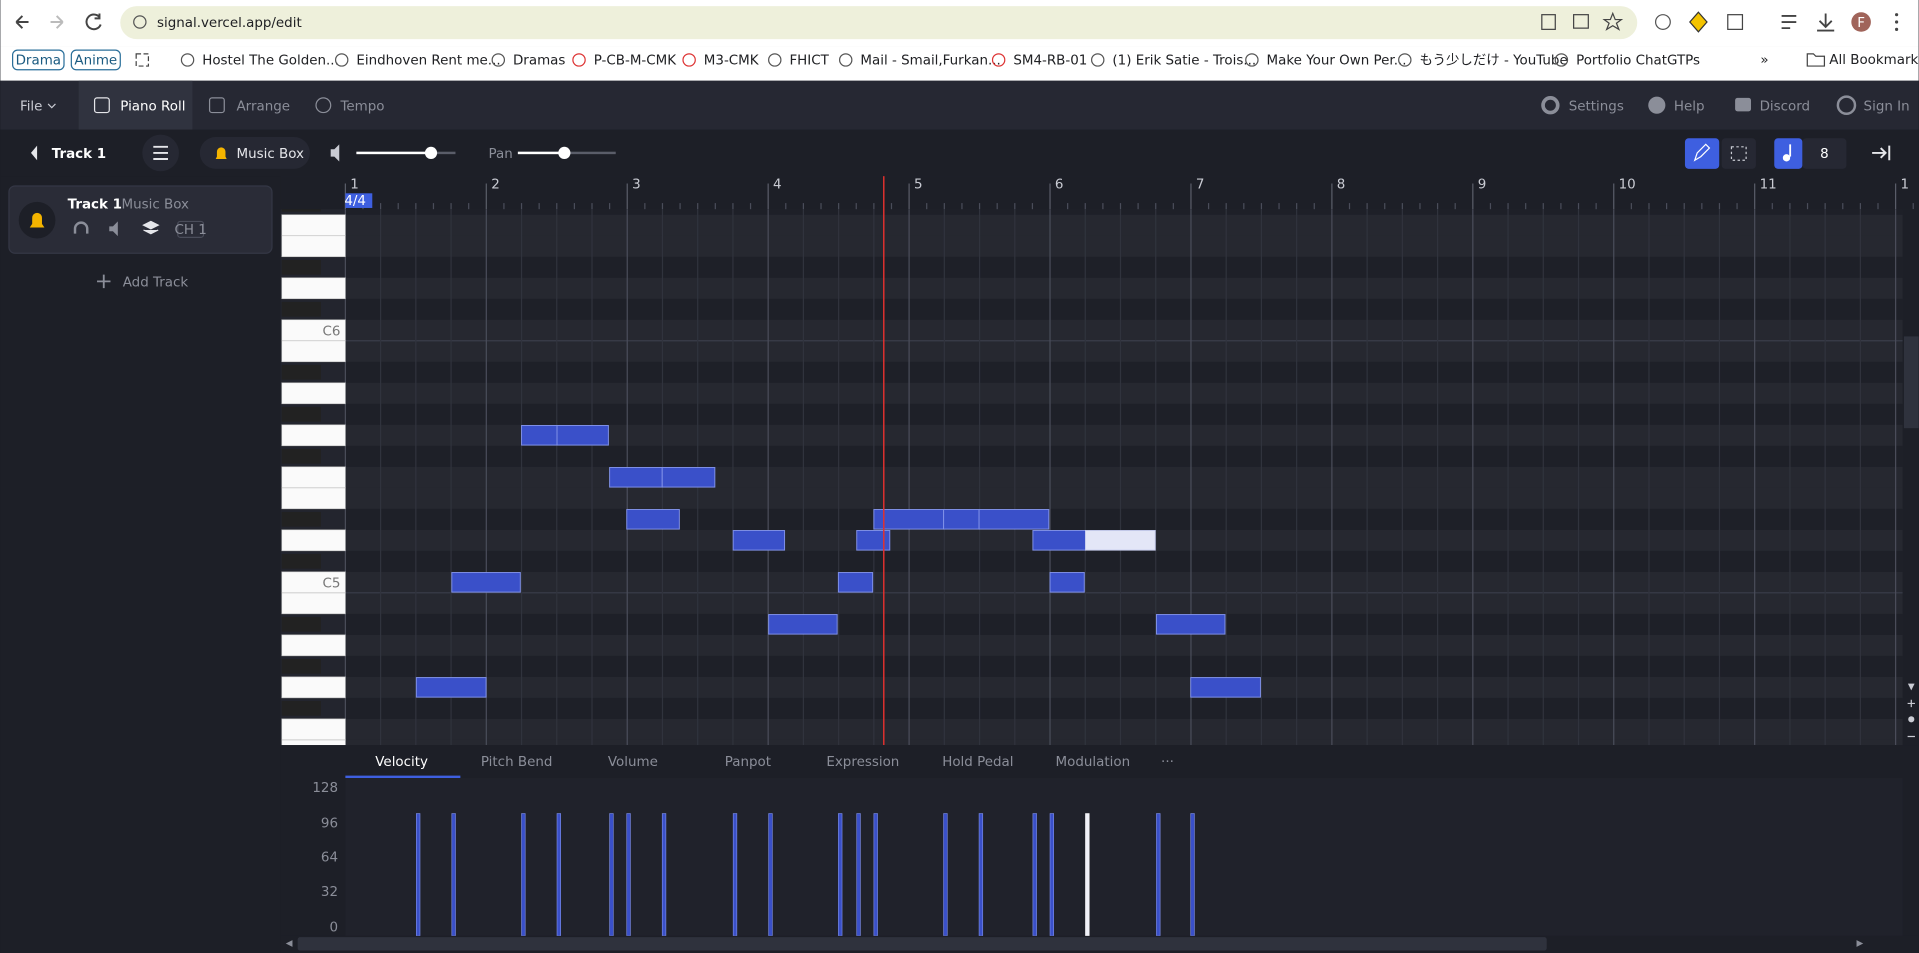 The width and height of the screenshot is (1919, 953). What do you see at coordinates (1874, 60) in the screenshot?
I see `all-bookmarks: All Bookmarks` at bounding box center [1874, 60].